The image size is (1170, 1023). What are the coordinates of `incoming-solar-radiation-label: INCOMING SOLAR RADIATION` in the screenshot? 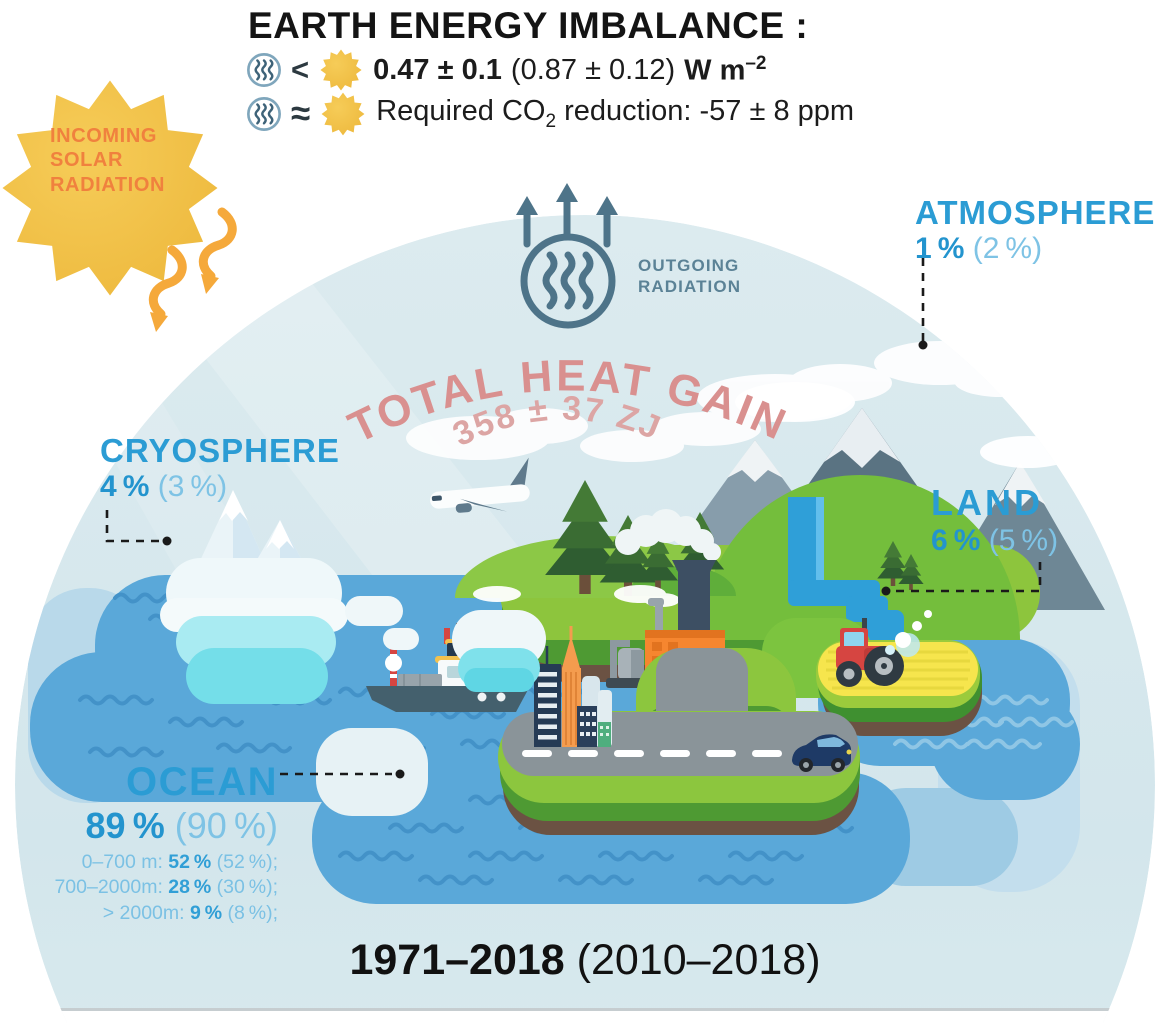 It's located at (108, 160).